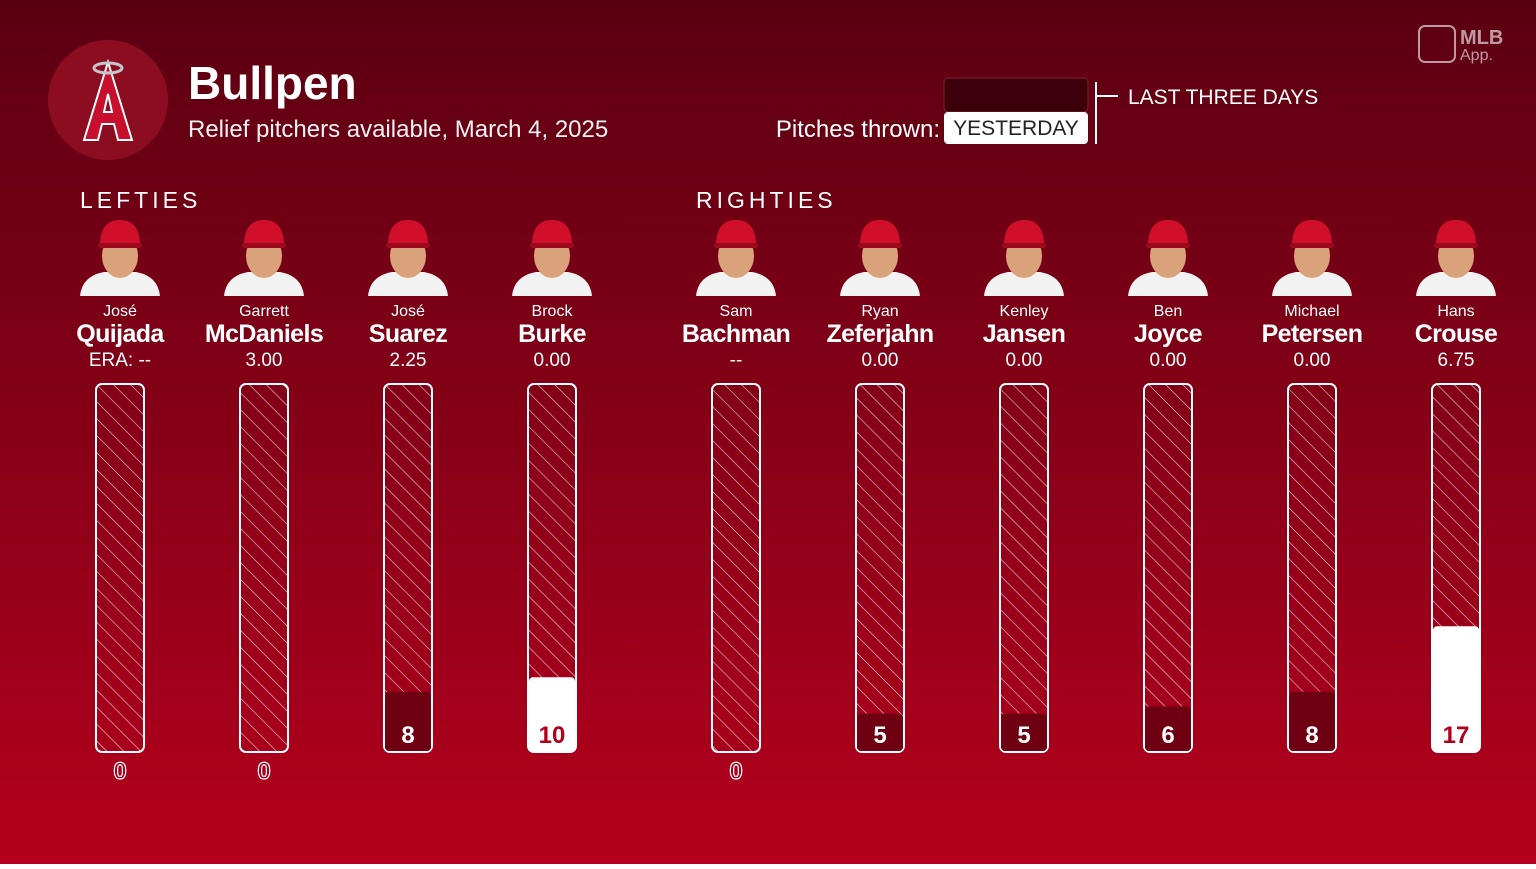 This screenshot has width=1536, height=869. I want to click on era: ERA: --, so click(120, 360).